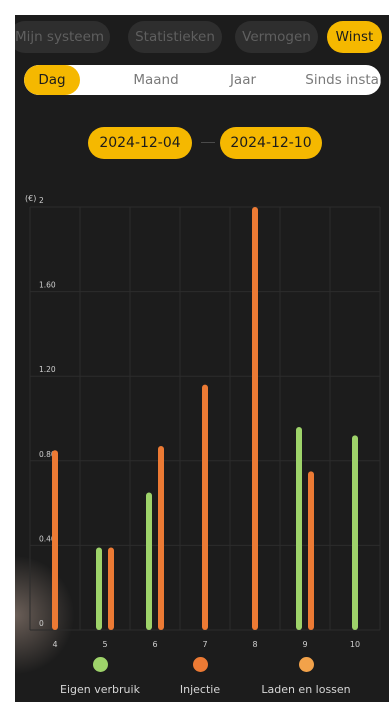 This screenshot has width=389, height=702. I want to click on period-tab-jaar: Jaar, so click(243, 80).